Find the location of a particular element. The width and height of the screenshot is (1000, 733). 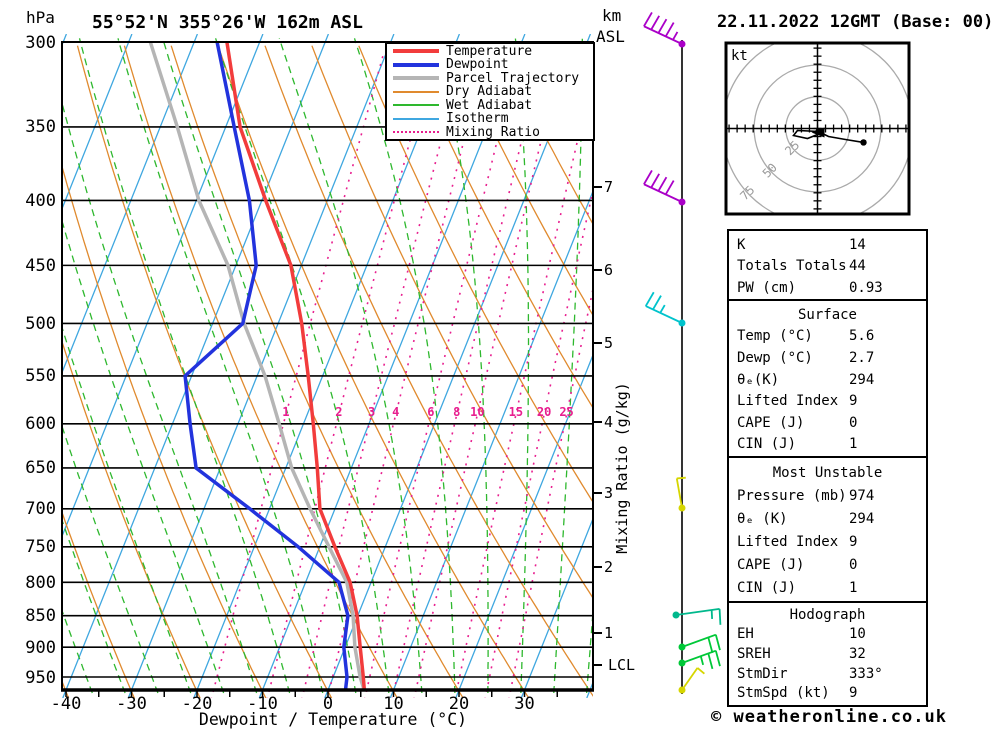

legend-item: Parcel Trajectory is located at coordinates (490, 78).